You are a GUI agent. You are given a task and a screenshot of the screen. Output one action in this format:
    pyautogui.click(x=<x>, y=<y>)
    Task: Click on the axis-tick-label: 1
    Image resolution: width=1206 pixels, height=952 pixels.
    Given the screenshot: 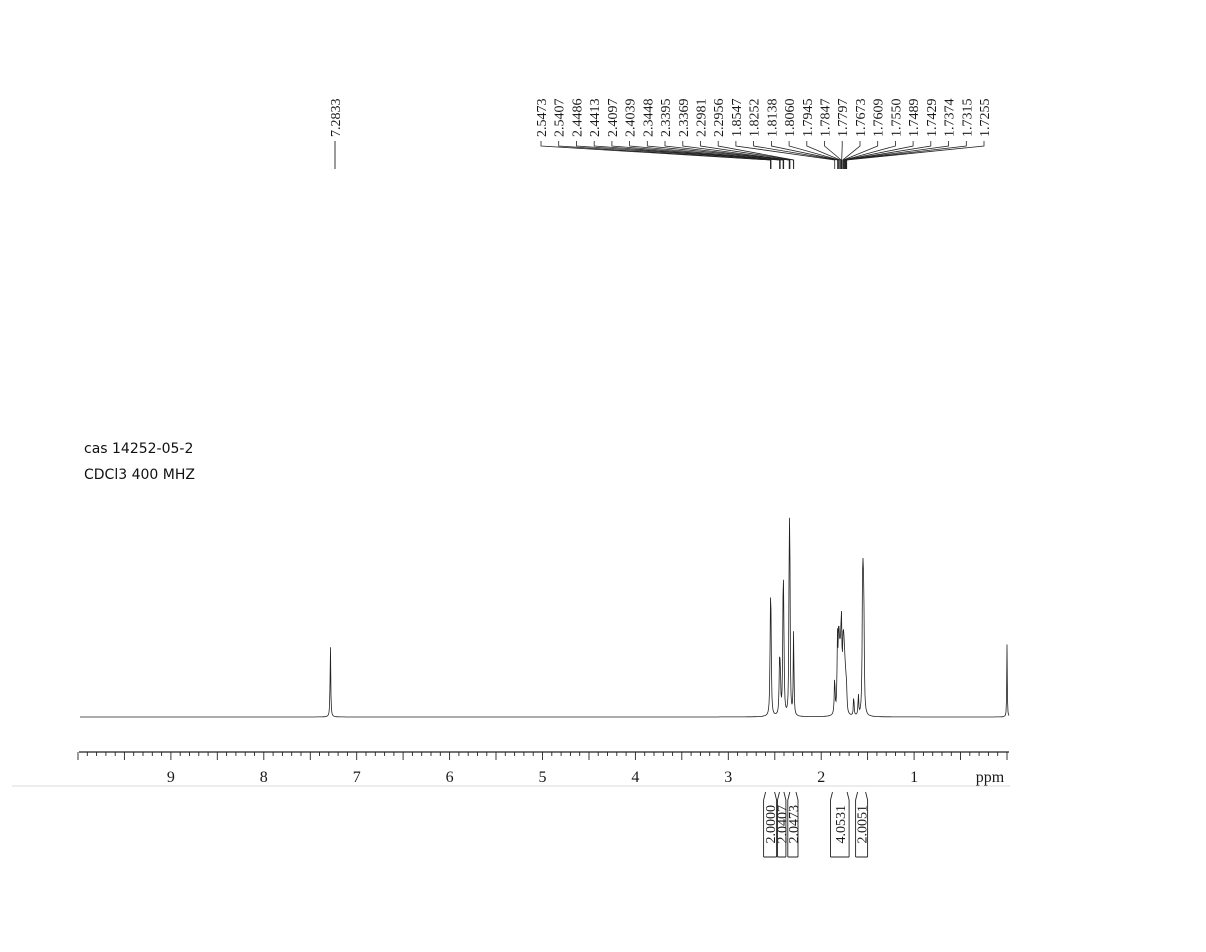 What is the action you would take?
    pyautogui.click(x=914, y=777)
    